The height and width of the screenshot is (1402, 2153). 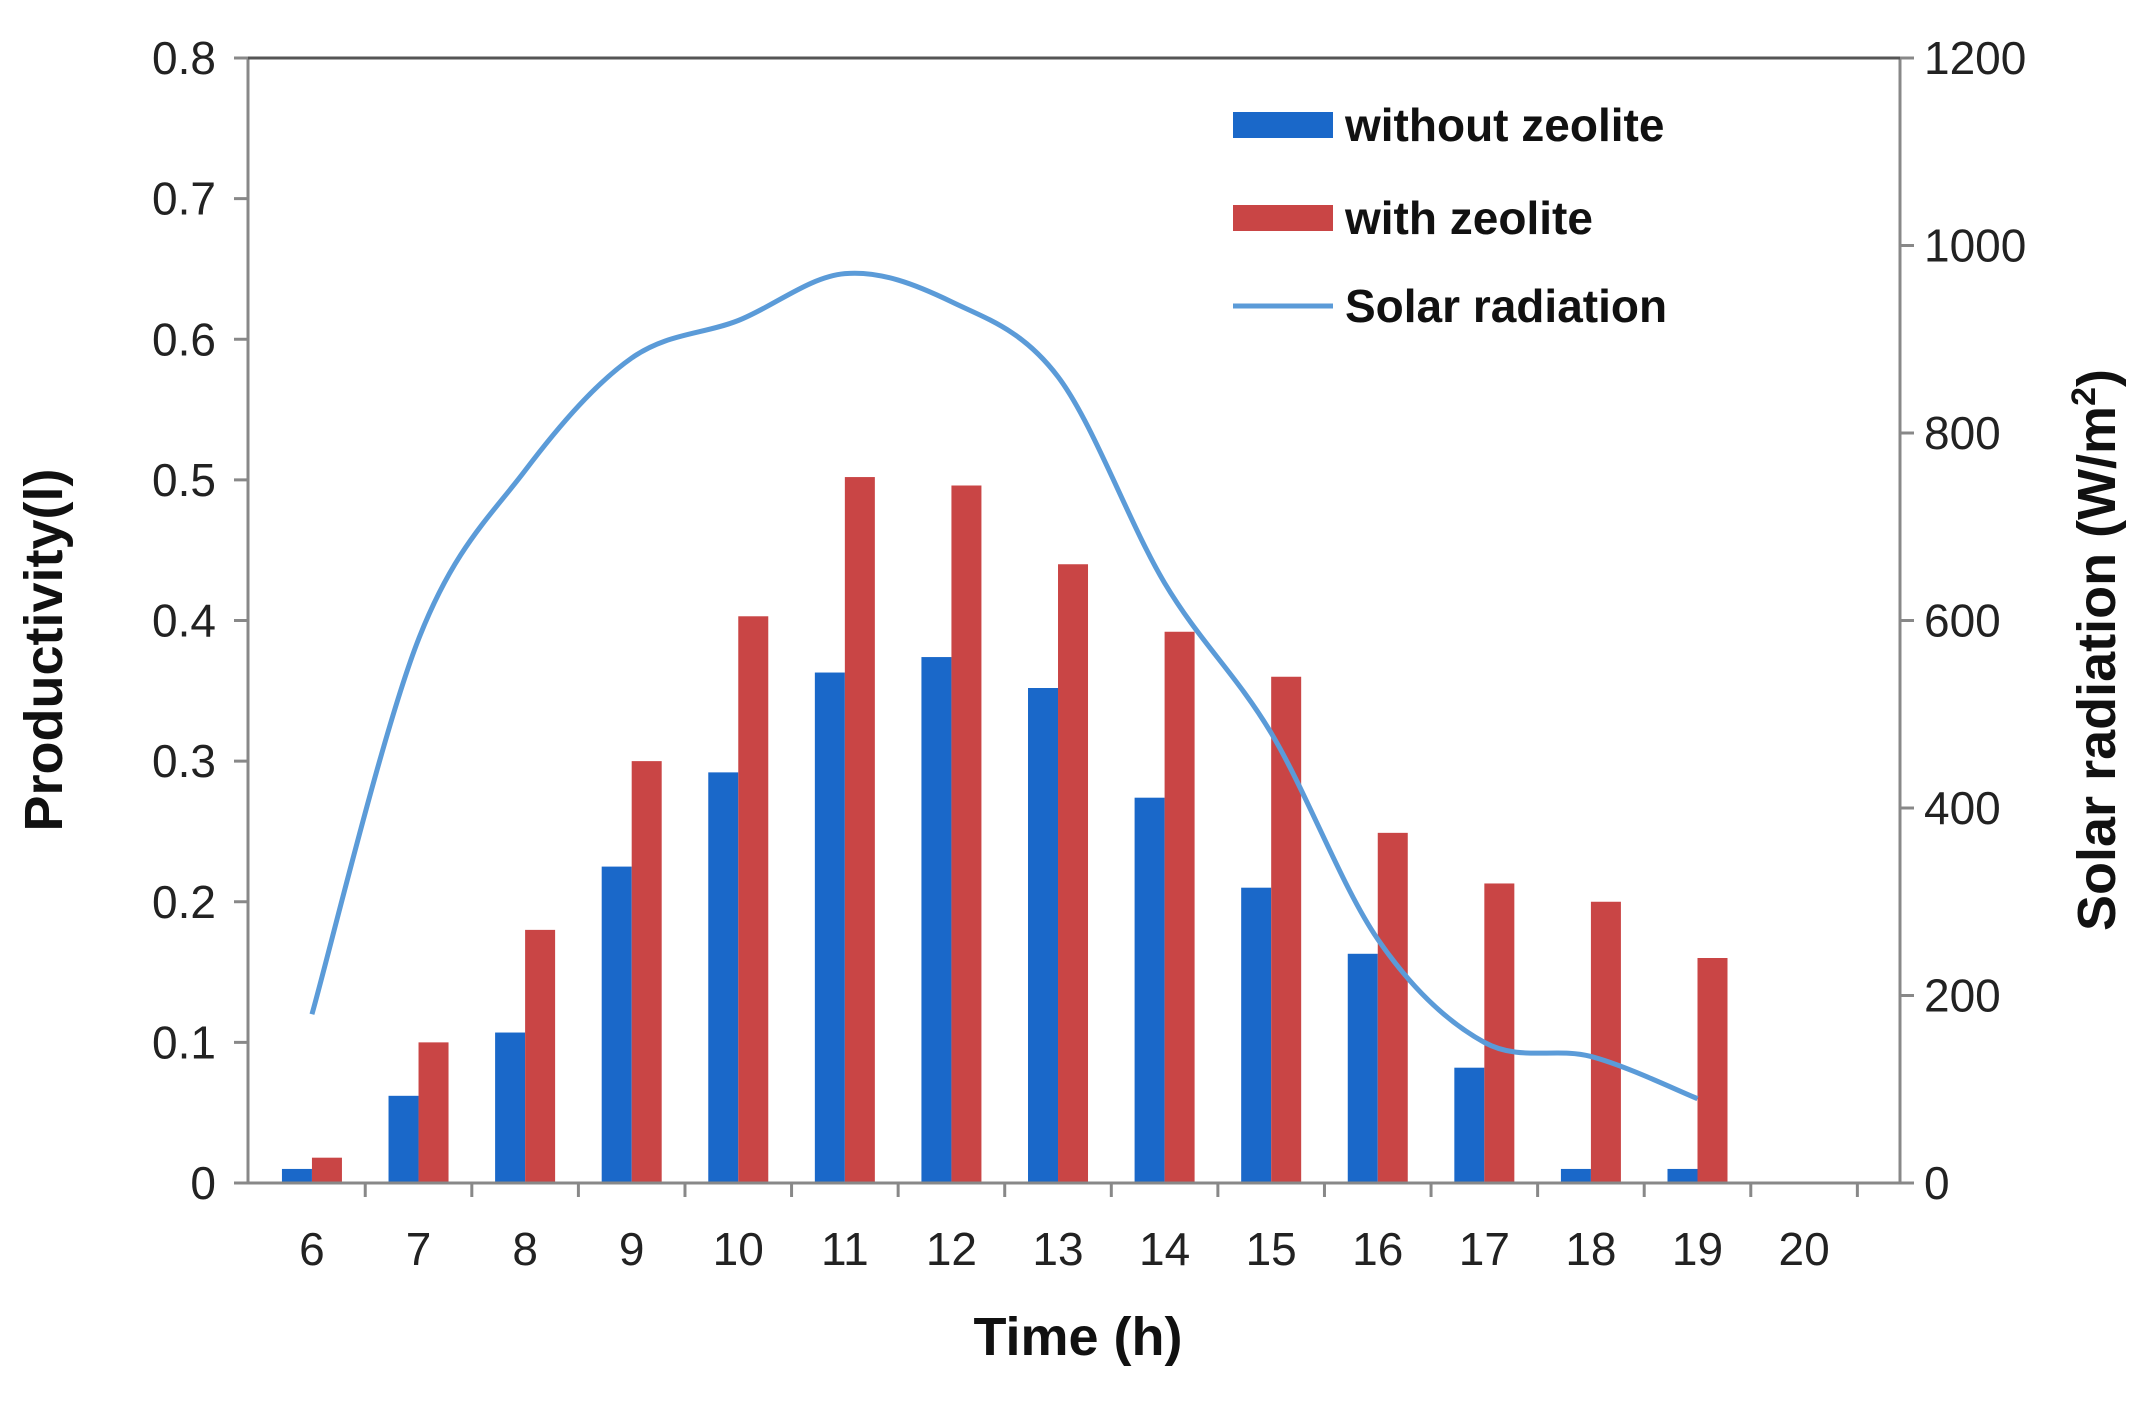 What do you see at coordinates (184, 902) in the screenshot?
I see `y-tick-label: 0.2` at bounding box center [184, 902].